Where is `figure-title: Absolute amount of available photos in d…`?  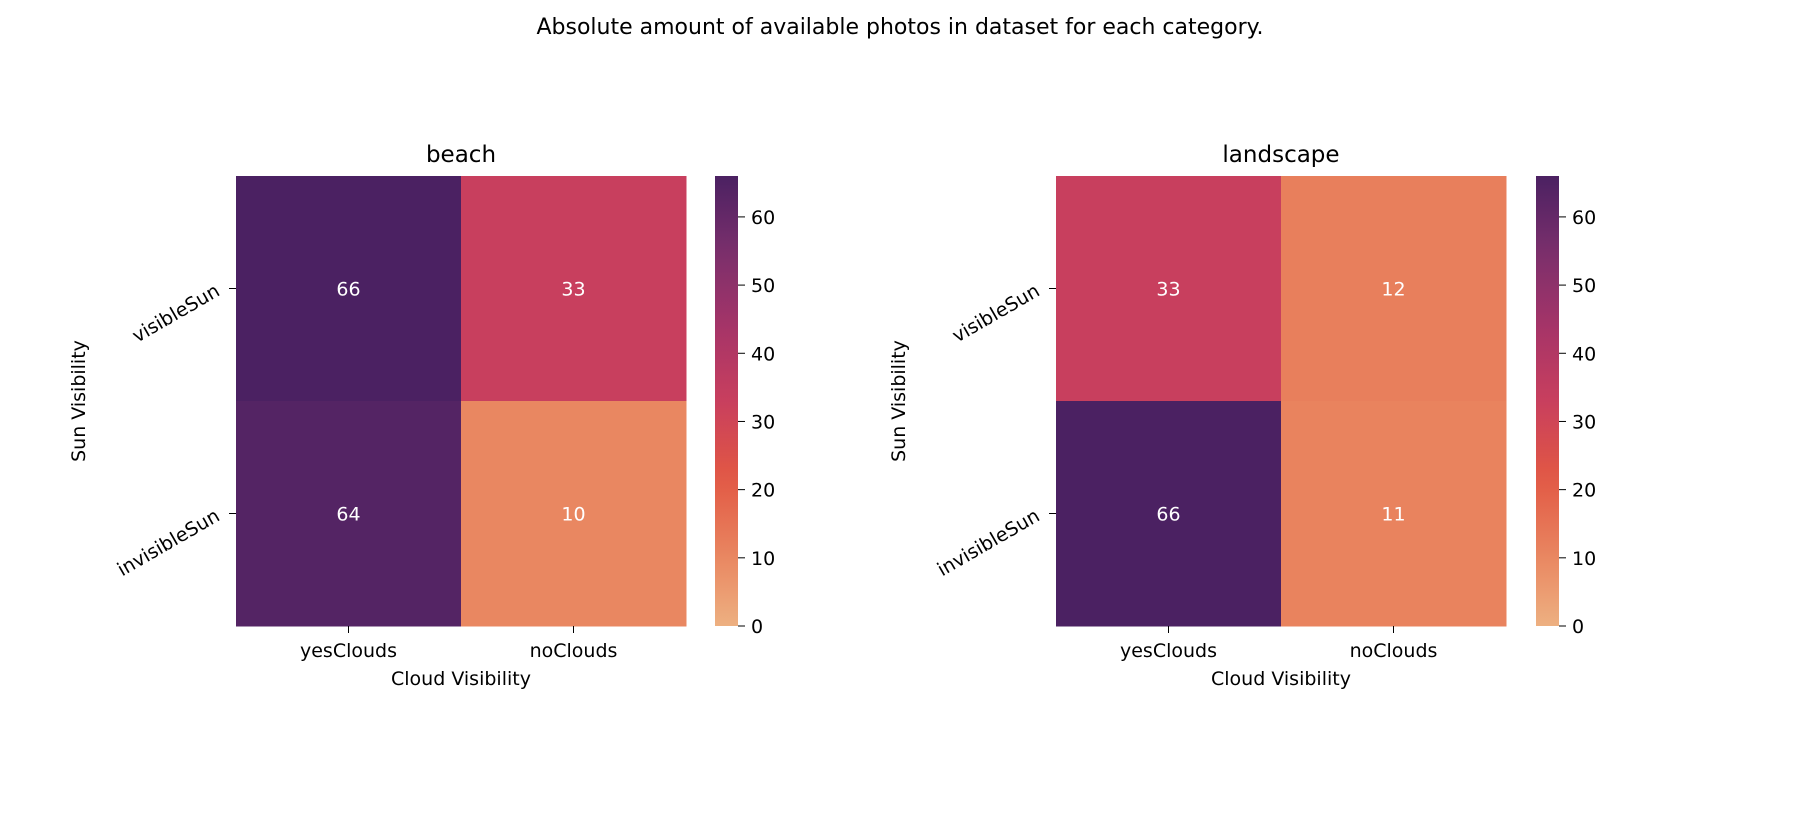
figure-title: Absolute amount of available photos in d… is located at coordinates (899, 27).